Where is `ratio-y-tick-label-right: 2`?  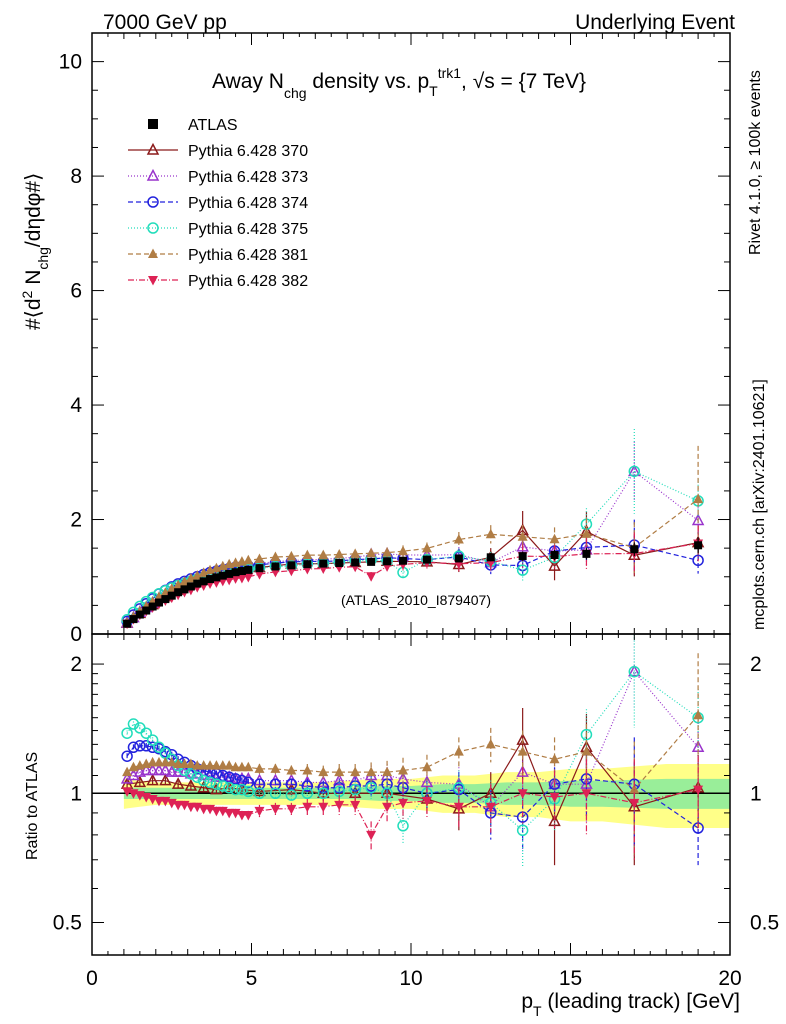
ratio-y-tick-label-right: 2 is located at coordinates (756, 664).